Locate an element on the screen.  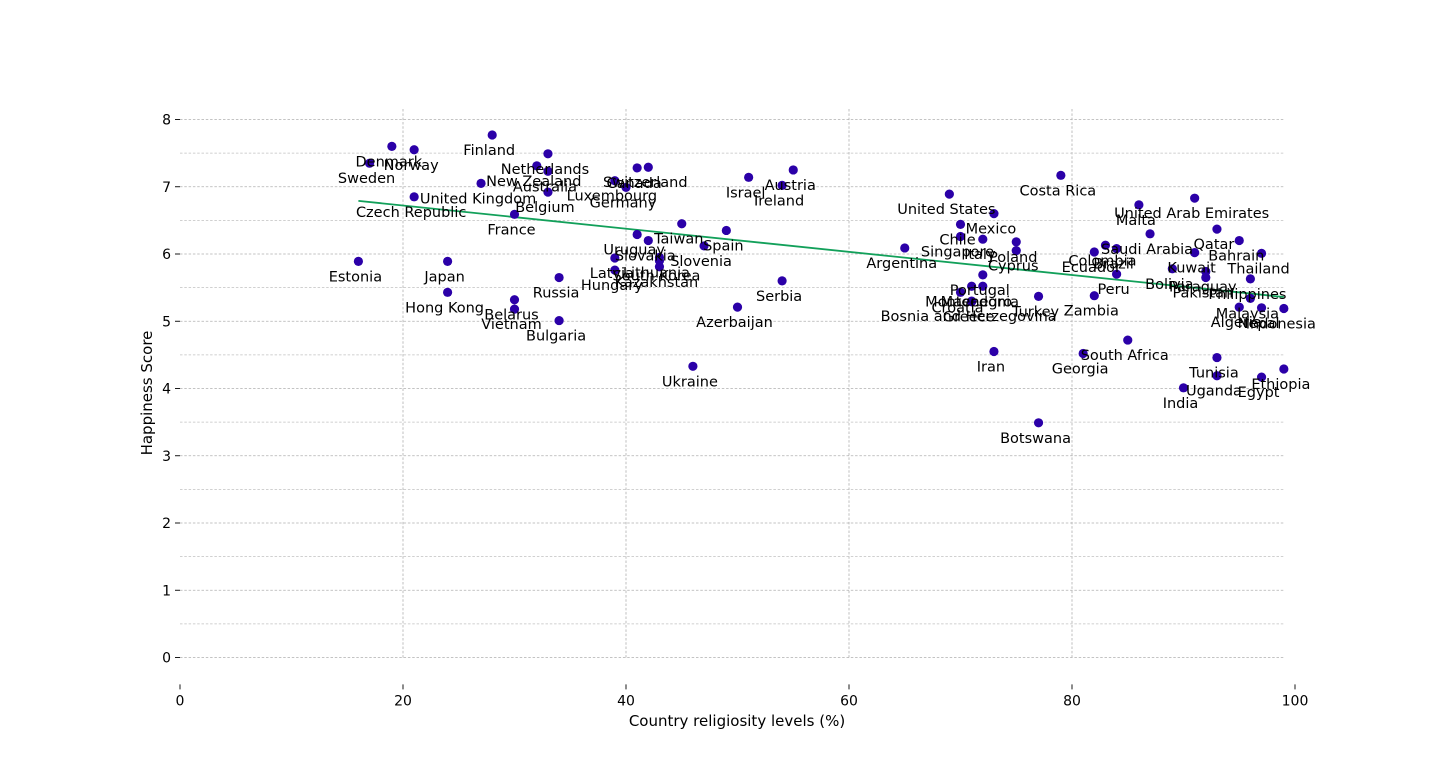
x-tick-label: 60 is located at coordinates (849, 701).